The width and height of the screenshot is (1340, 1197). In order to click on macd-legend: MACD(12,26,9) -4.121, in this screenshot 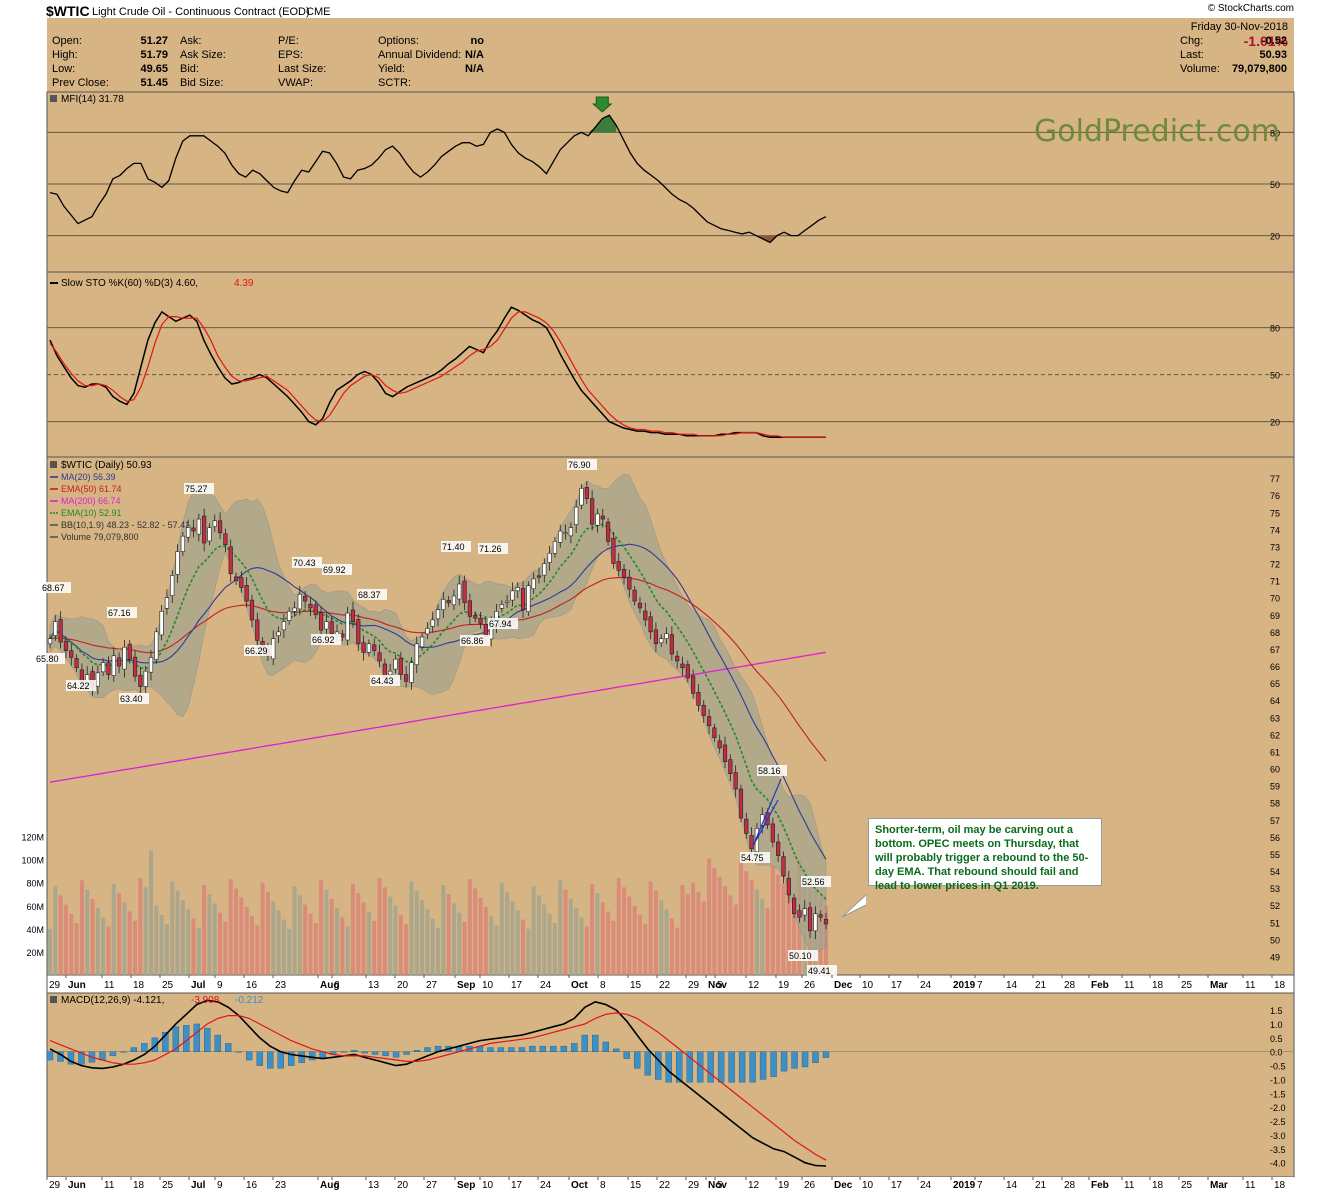, I will do `click(112, 1000)`.